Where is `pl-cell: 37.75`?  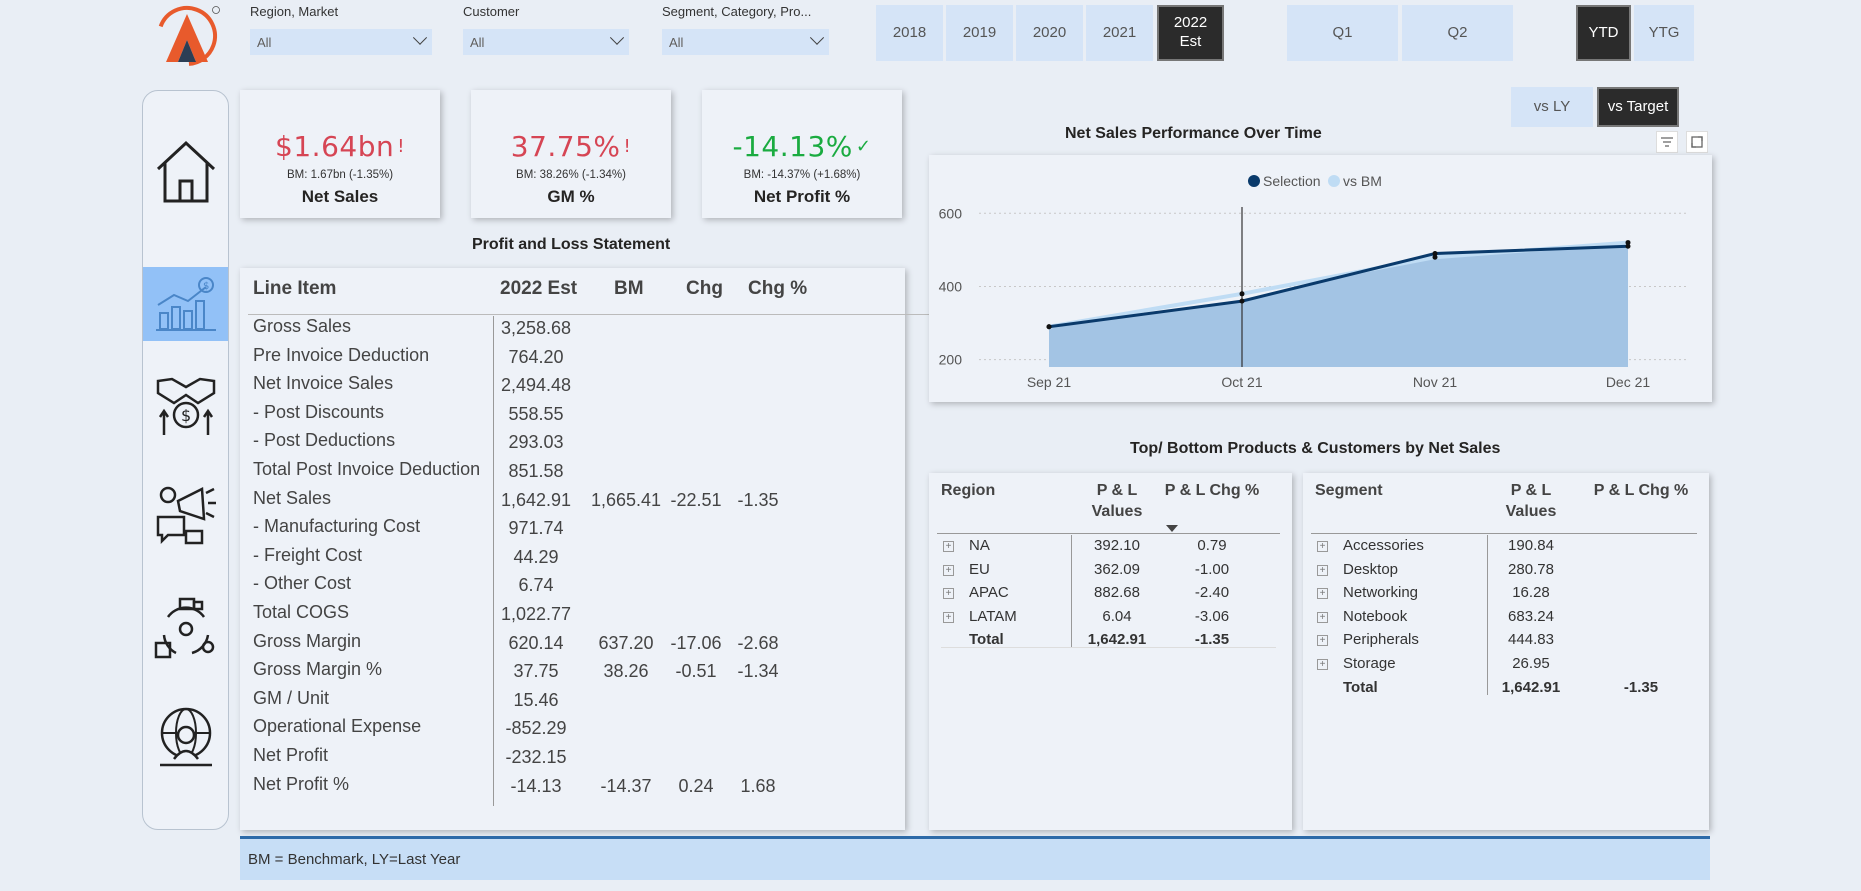 pl-cell: 37.75 is located at coordinates (536, 671).